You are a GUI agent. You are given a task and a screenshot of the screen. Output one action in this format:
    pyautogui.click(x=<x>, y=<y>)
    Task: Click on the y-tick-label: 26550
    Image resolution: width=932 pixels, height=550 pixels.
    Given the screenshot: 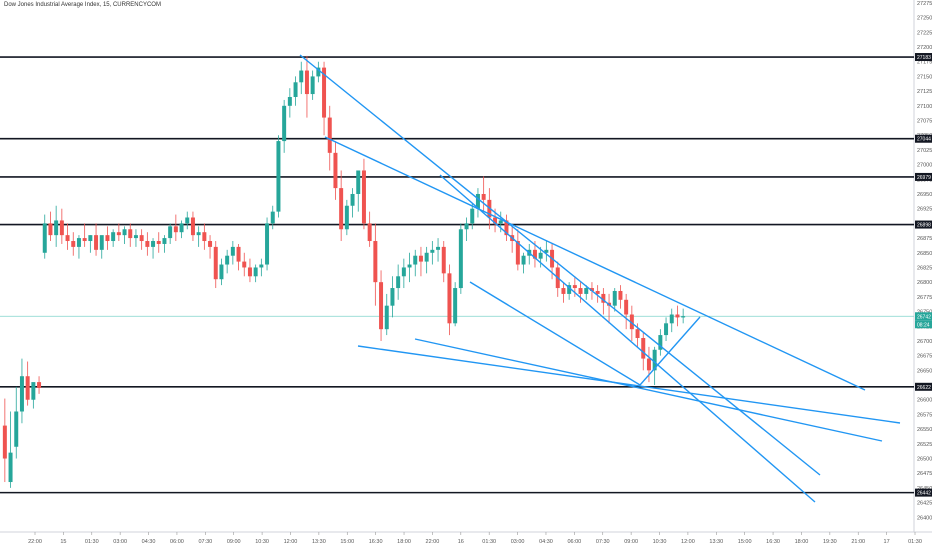 What is the action you would take?
    pyautogui.click(x=924, y=430)
    